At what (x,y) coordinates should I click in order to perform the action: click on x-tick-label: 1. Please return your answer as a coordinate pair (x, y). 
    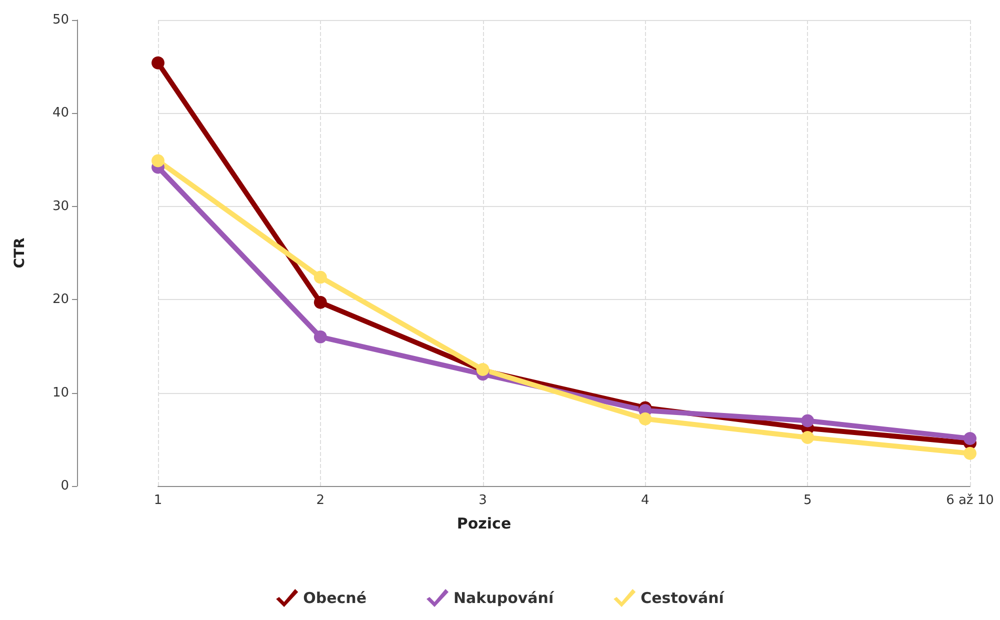
    Looking at the image, I should click on (158, 500).